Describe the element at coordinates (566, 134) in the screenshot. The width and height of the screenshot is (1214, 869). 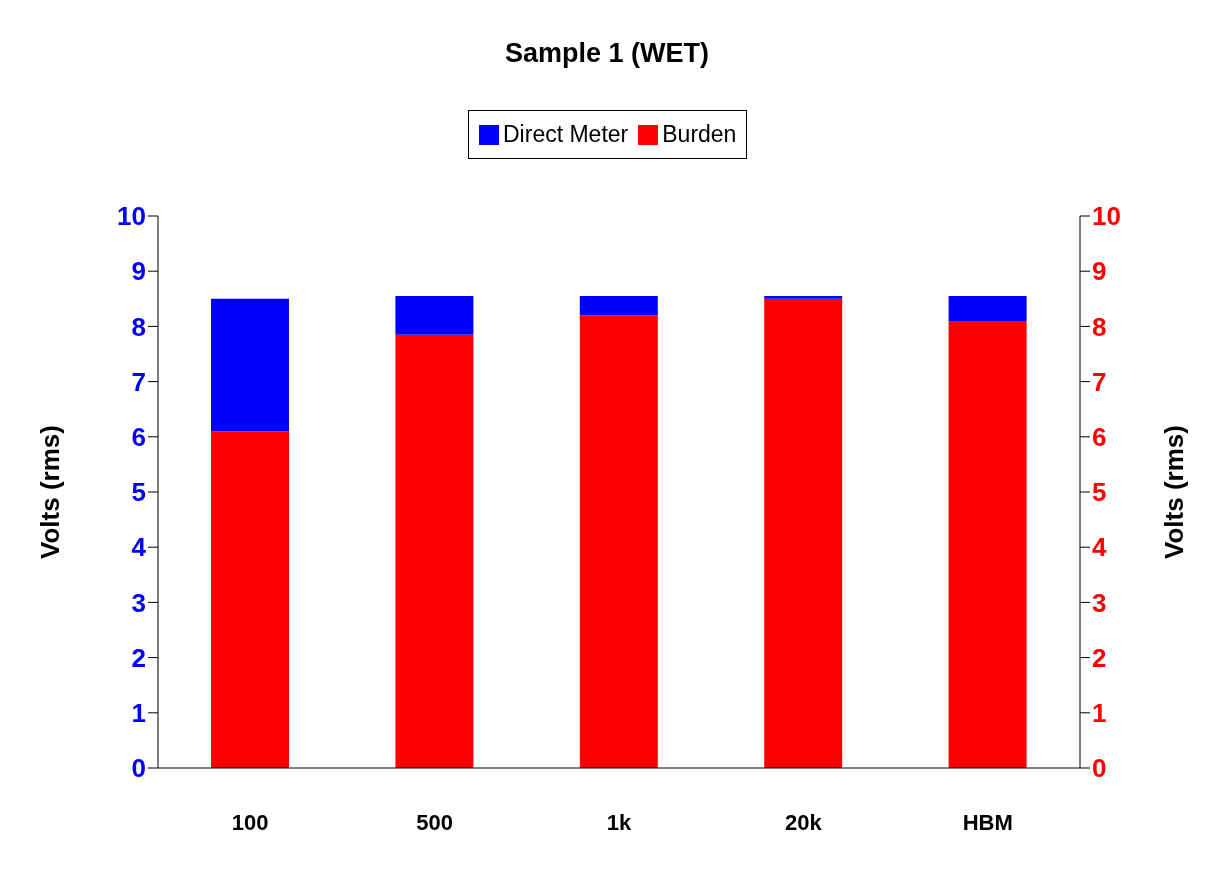
I see `legend-label: Direct Meter` at that location.